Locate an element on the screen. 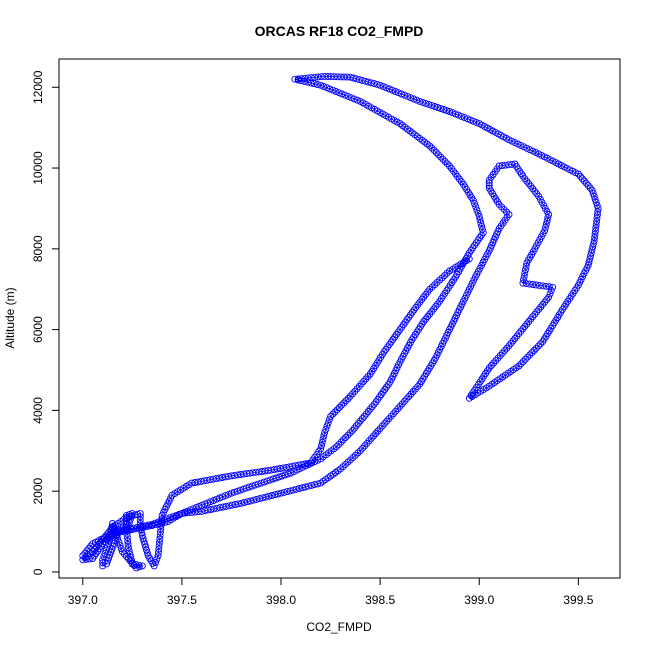 The height and width of the screenshot is (650, 650). x-tick-label: 399.0 is located at coordinates (479, 600).